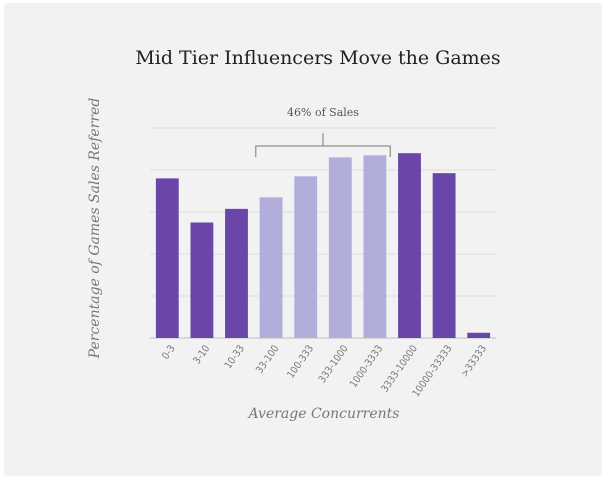  What do you see at coordinates (323, 131) in the screenshot?
I see `annotation-bracket: 46% of Sales` at bounding box center [323, 131].